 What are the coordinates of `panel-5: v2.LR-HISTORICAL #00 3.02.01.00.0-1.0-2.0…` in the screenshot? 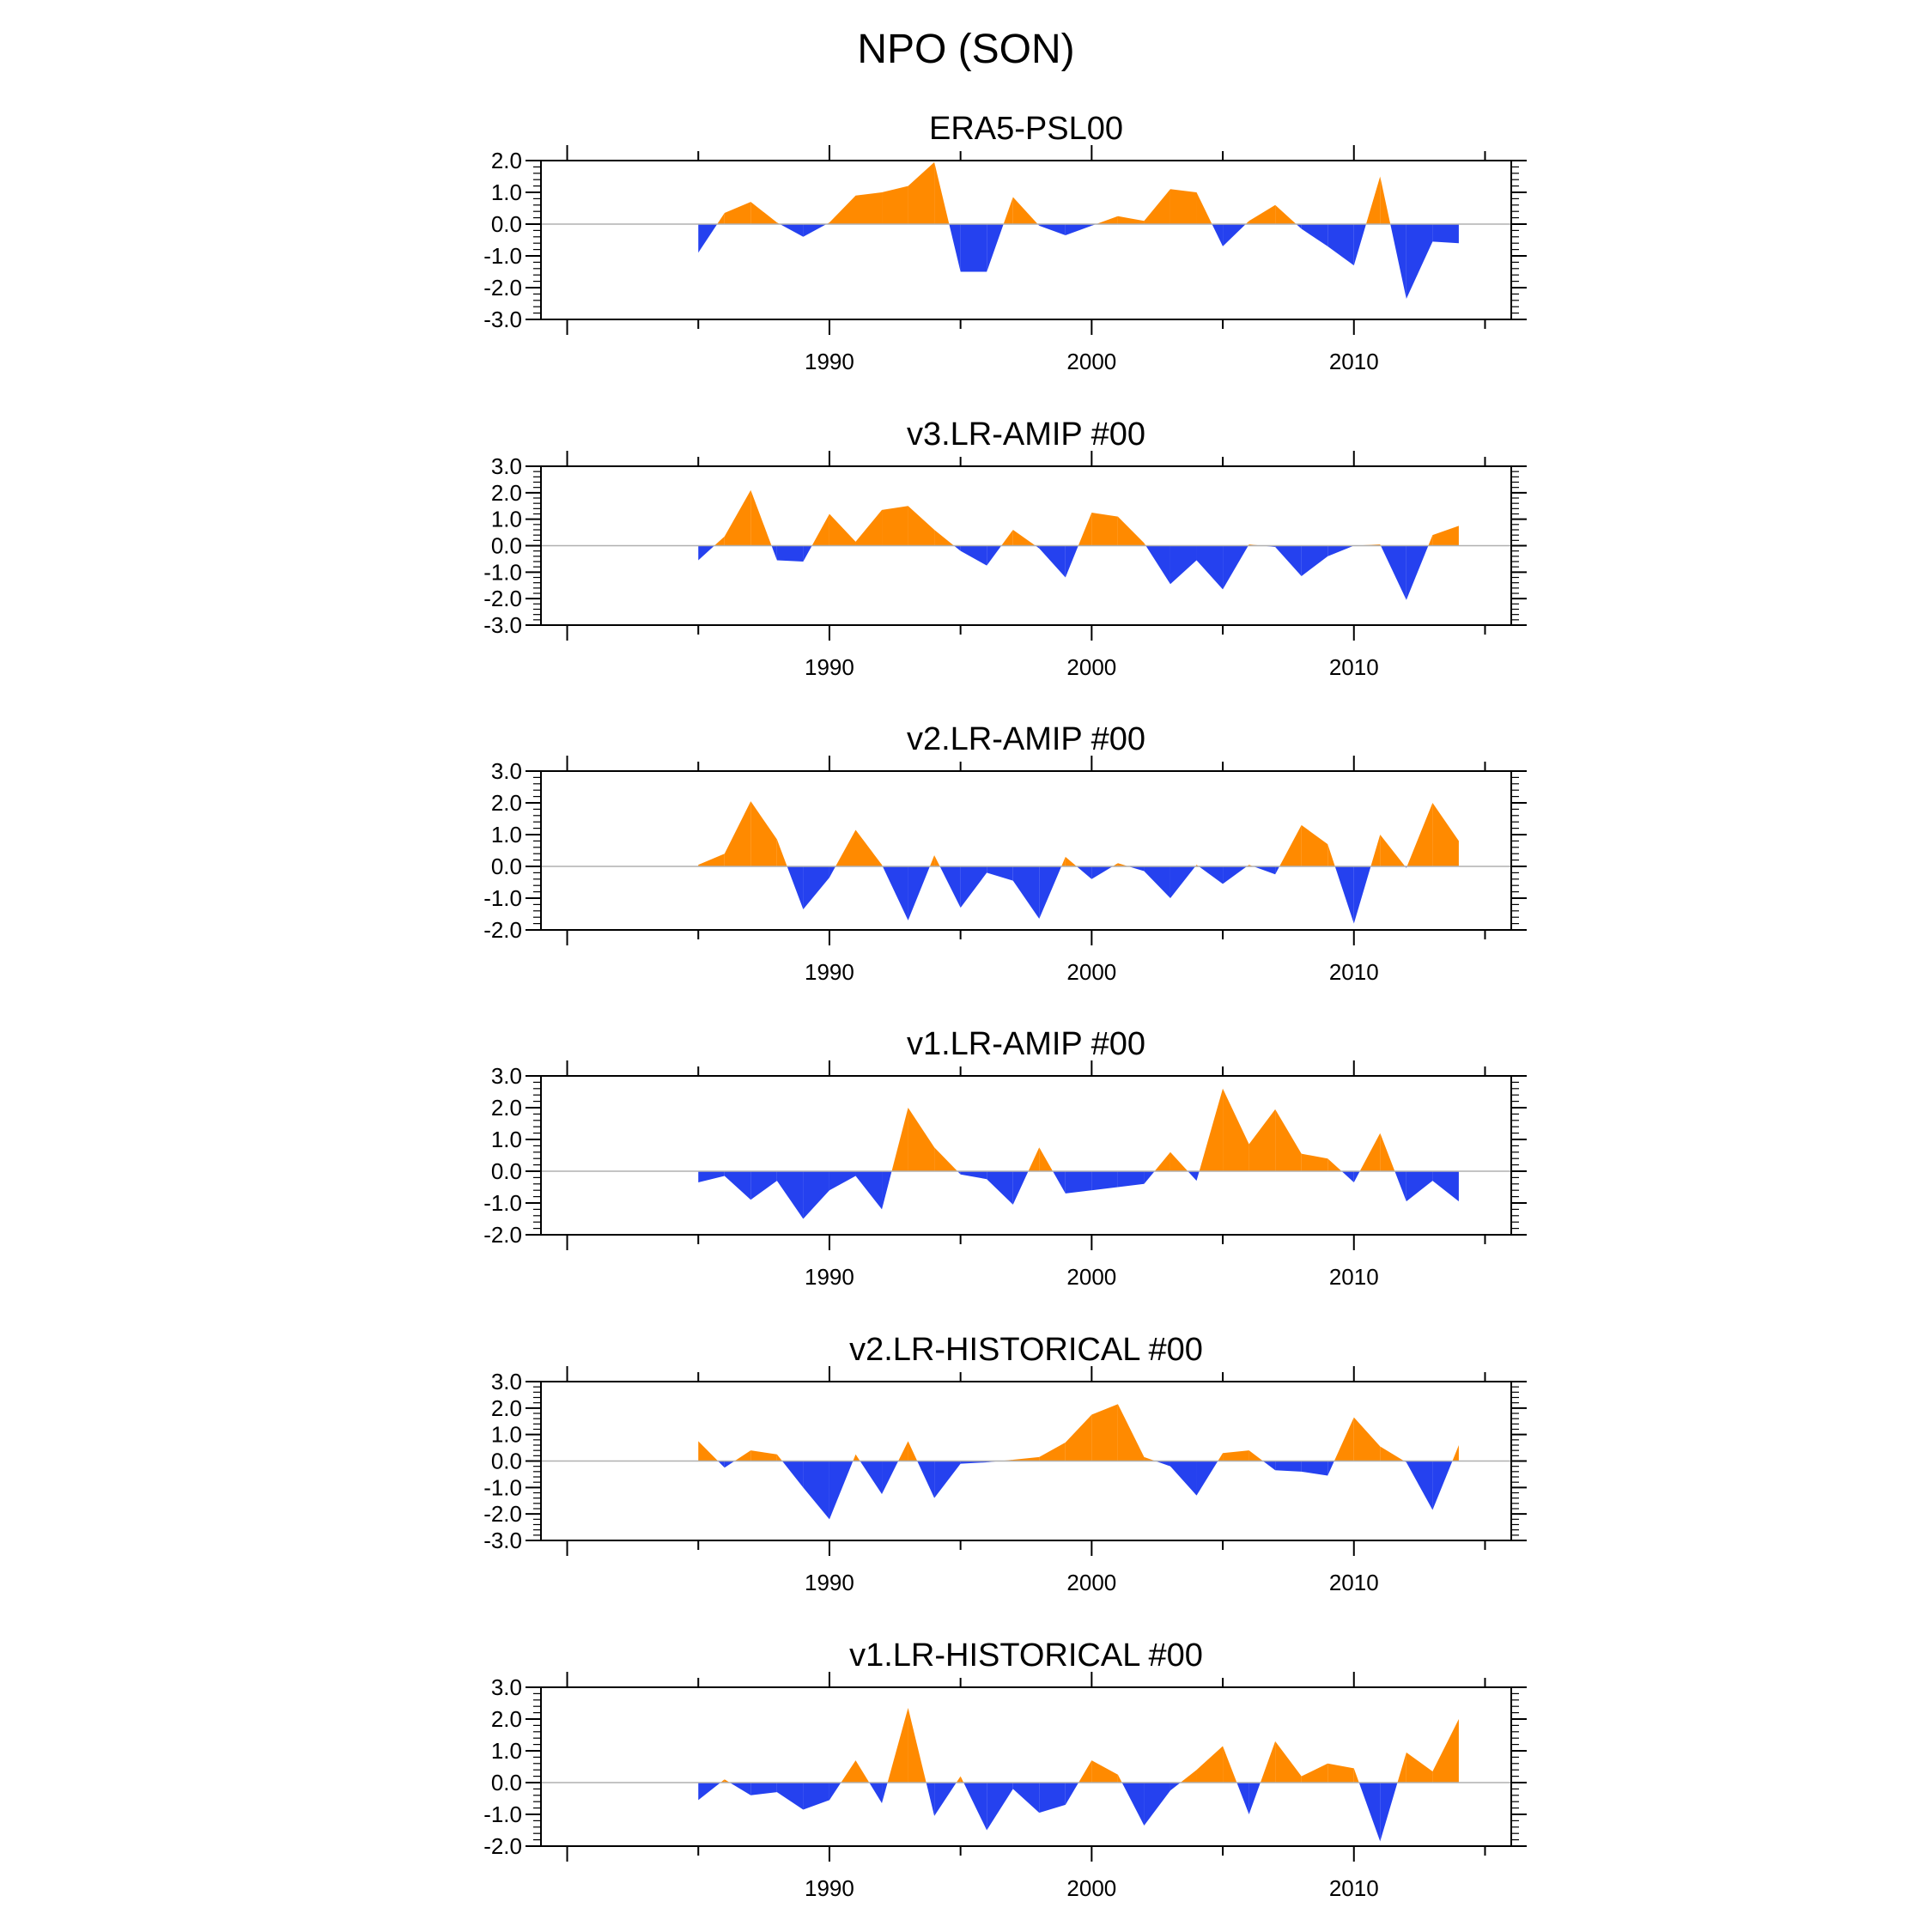 It's located at (1005, 1463).